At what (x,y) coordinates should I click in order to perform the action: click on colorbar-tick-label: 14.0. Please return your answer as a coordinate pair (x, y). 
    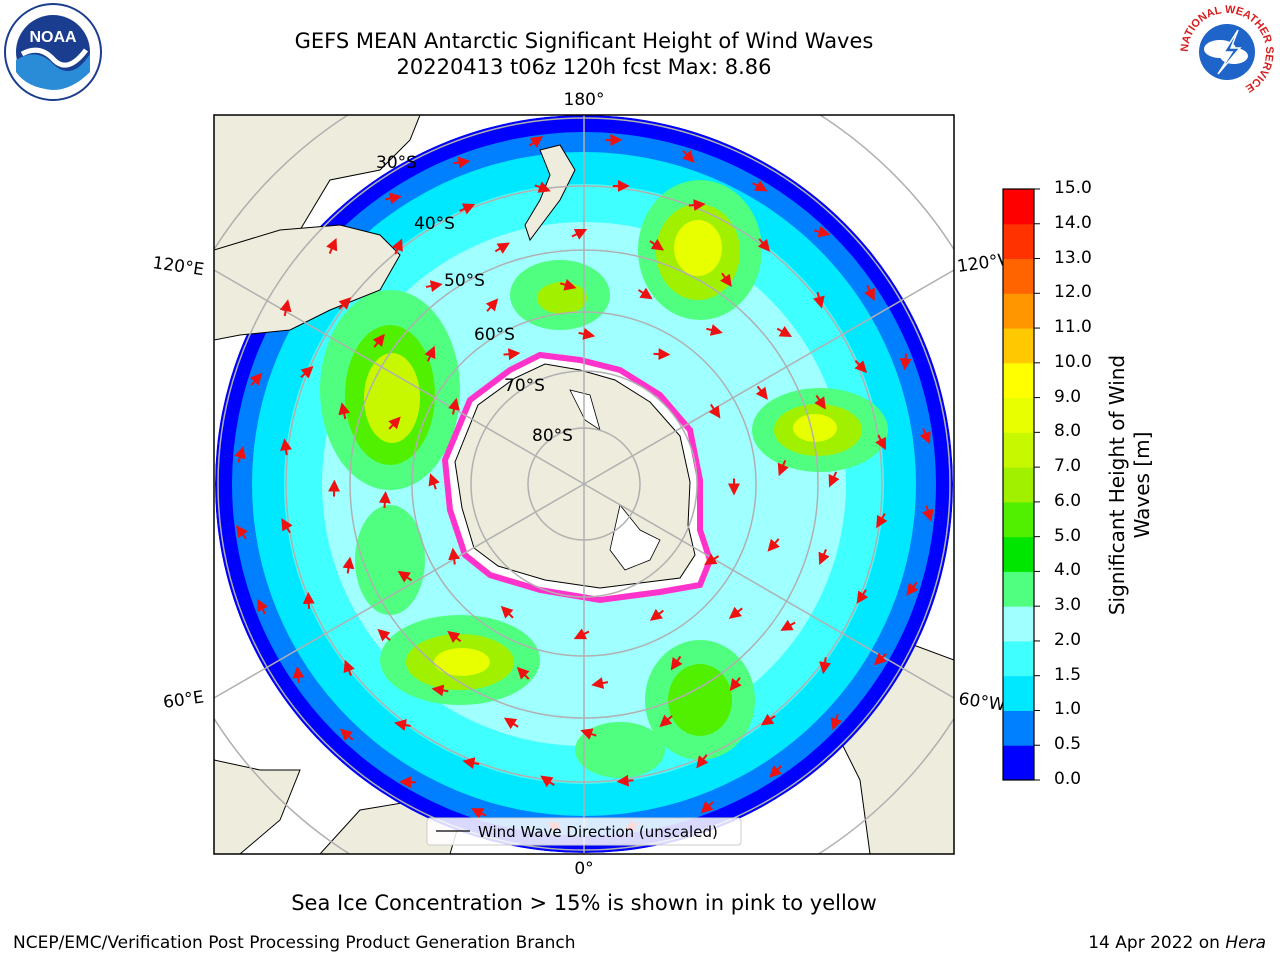
    Looking at the image, I should click on (1073, 222).